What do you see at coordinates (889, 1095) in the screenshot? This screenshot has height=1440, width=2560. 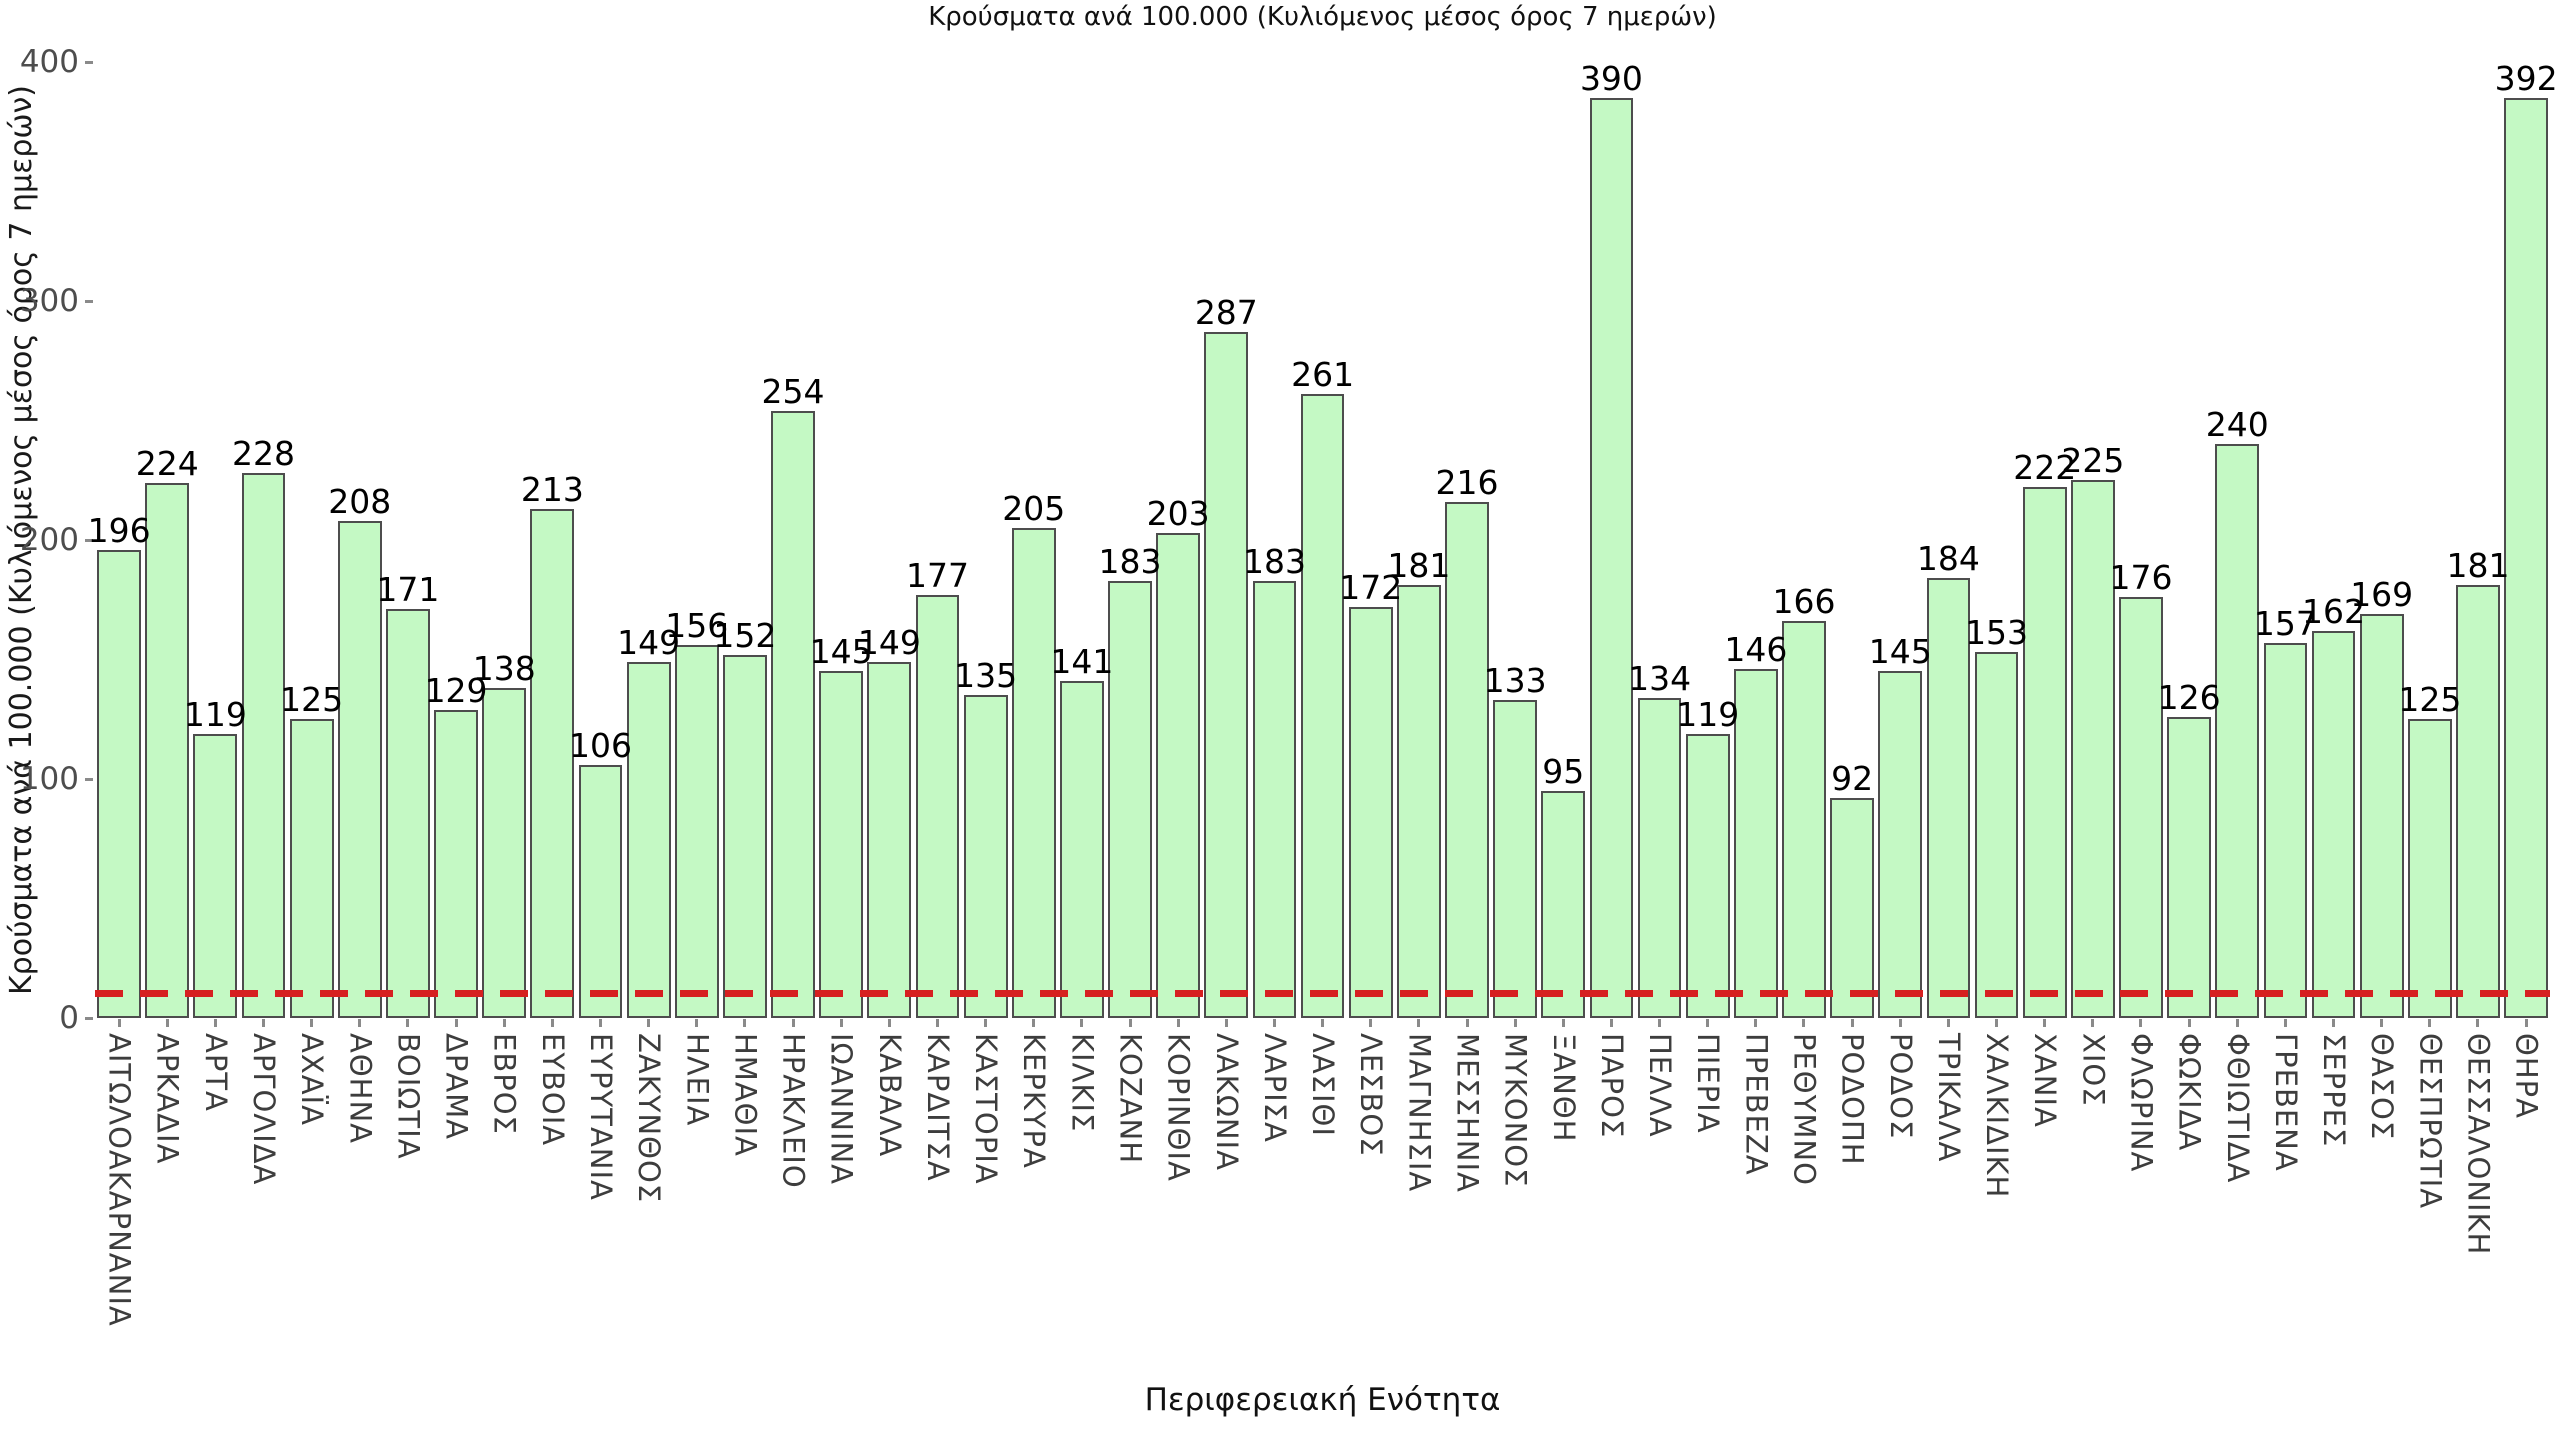 I see `x-tick-label: ΚΑΒΑΛΑ` at bounding box center [889, 1095].